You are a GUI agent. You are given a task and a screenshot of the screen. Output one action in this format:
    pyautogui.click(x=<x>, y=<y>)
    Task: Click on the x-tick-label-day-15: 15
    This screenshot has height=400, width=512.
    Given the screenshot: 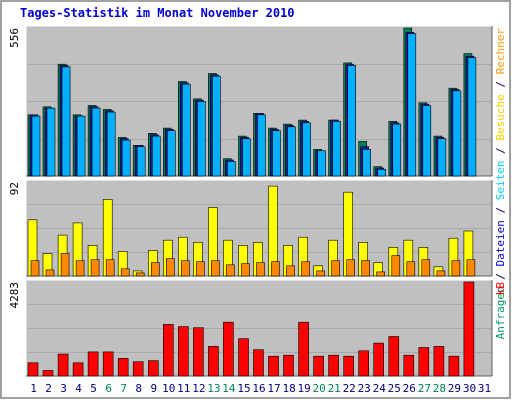 What is the action you would take?
    pyautogui.click(x=243, y=388)
    